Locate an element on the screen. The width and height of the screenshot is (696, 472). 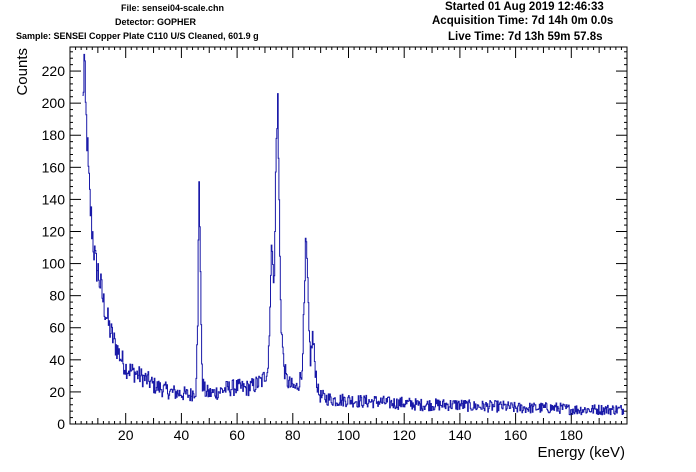
y-tick-label: 120 is located at coordinates (54, 231).